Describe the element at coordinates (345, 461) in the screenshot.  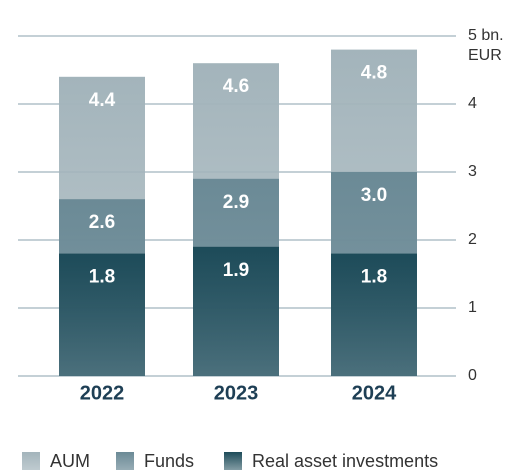
I see `legend-label: Real asset investments` at that location.